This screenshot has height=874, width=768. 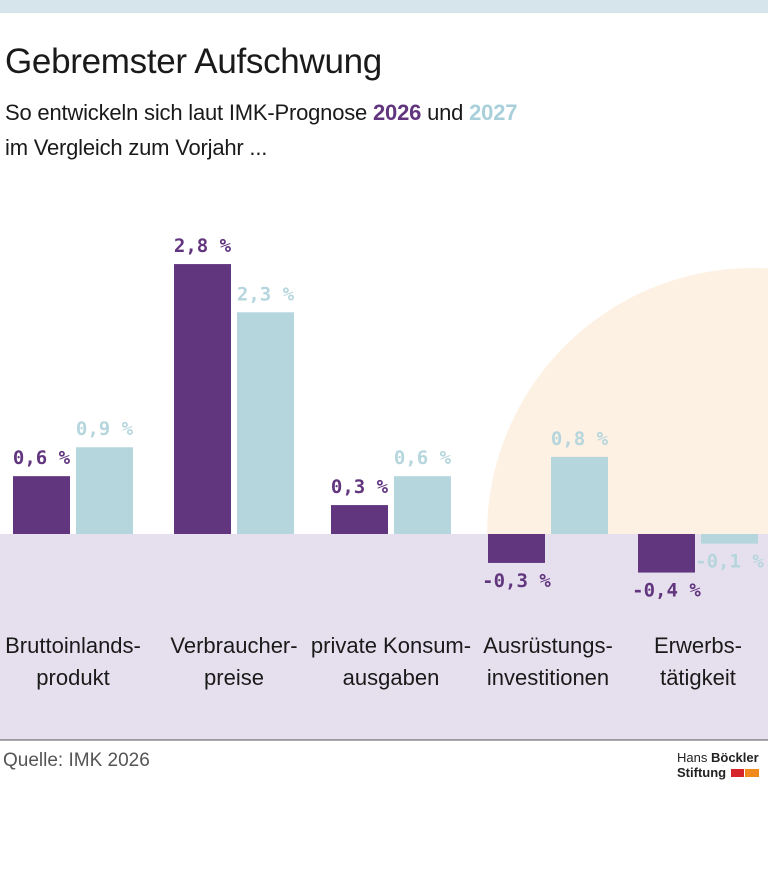 What do you see at coordinates (384, 6) in the screenshot?
I see `top-bar` at bounding box center [384, 6].